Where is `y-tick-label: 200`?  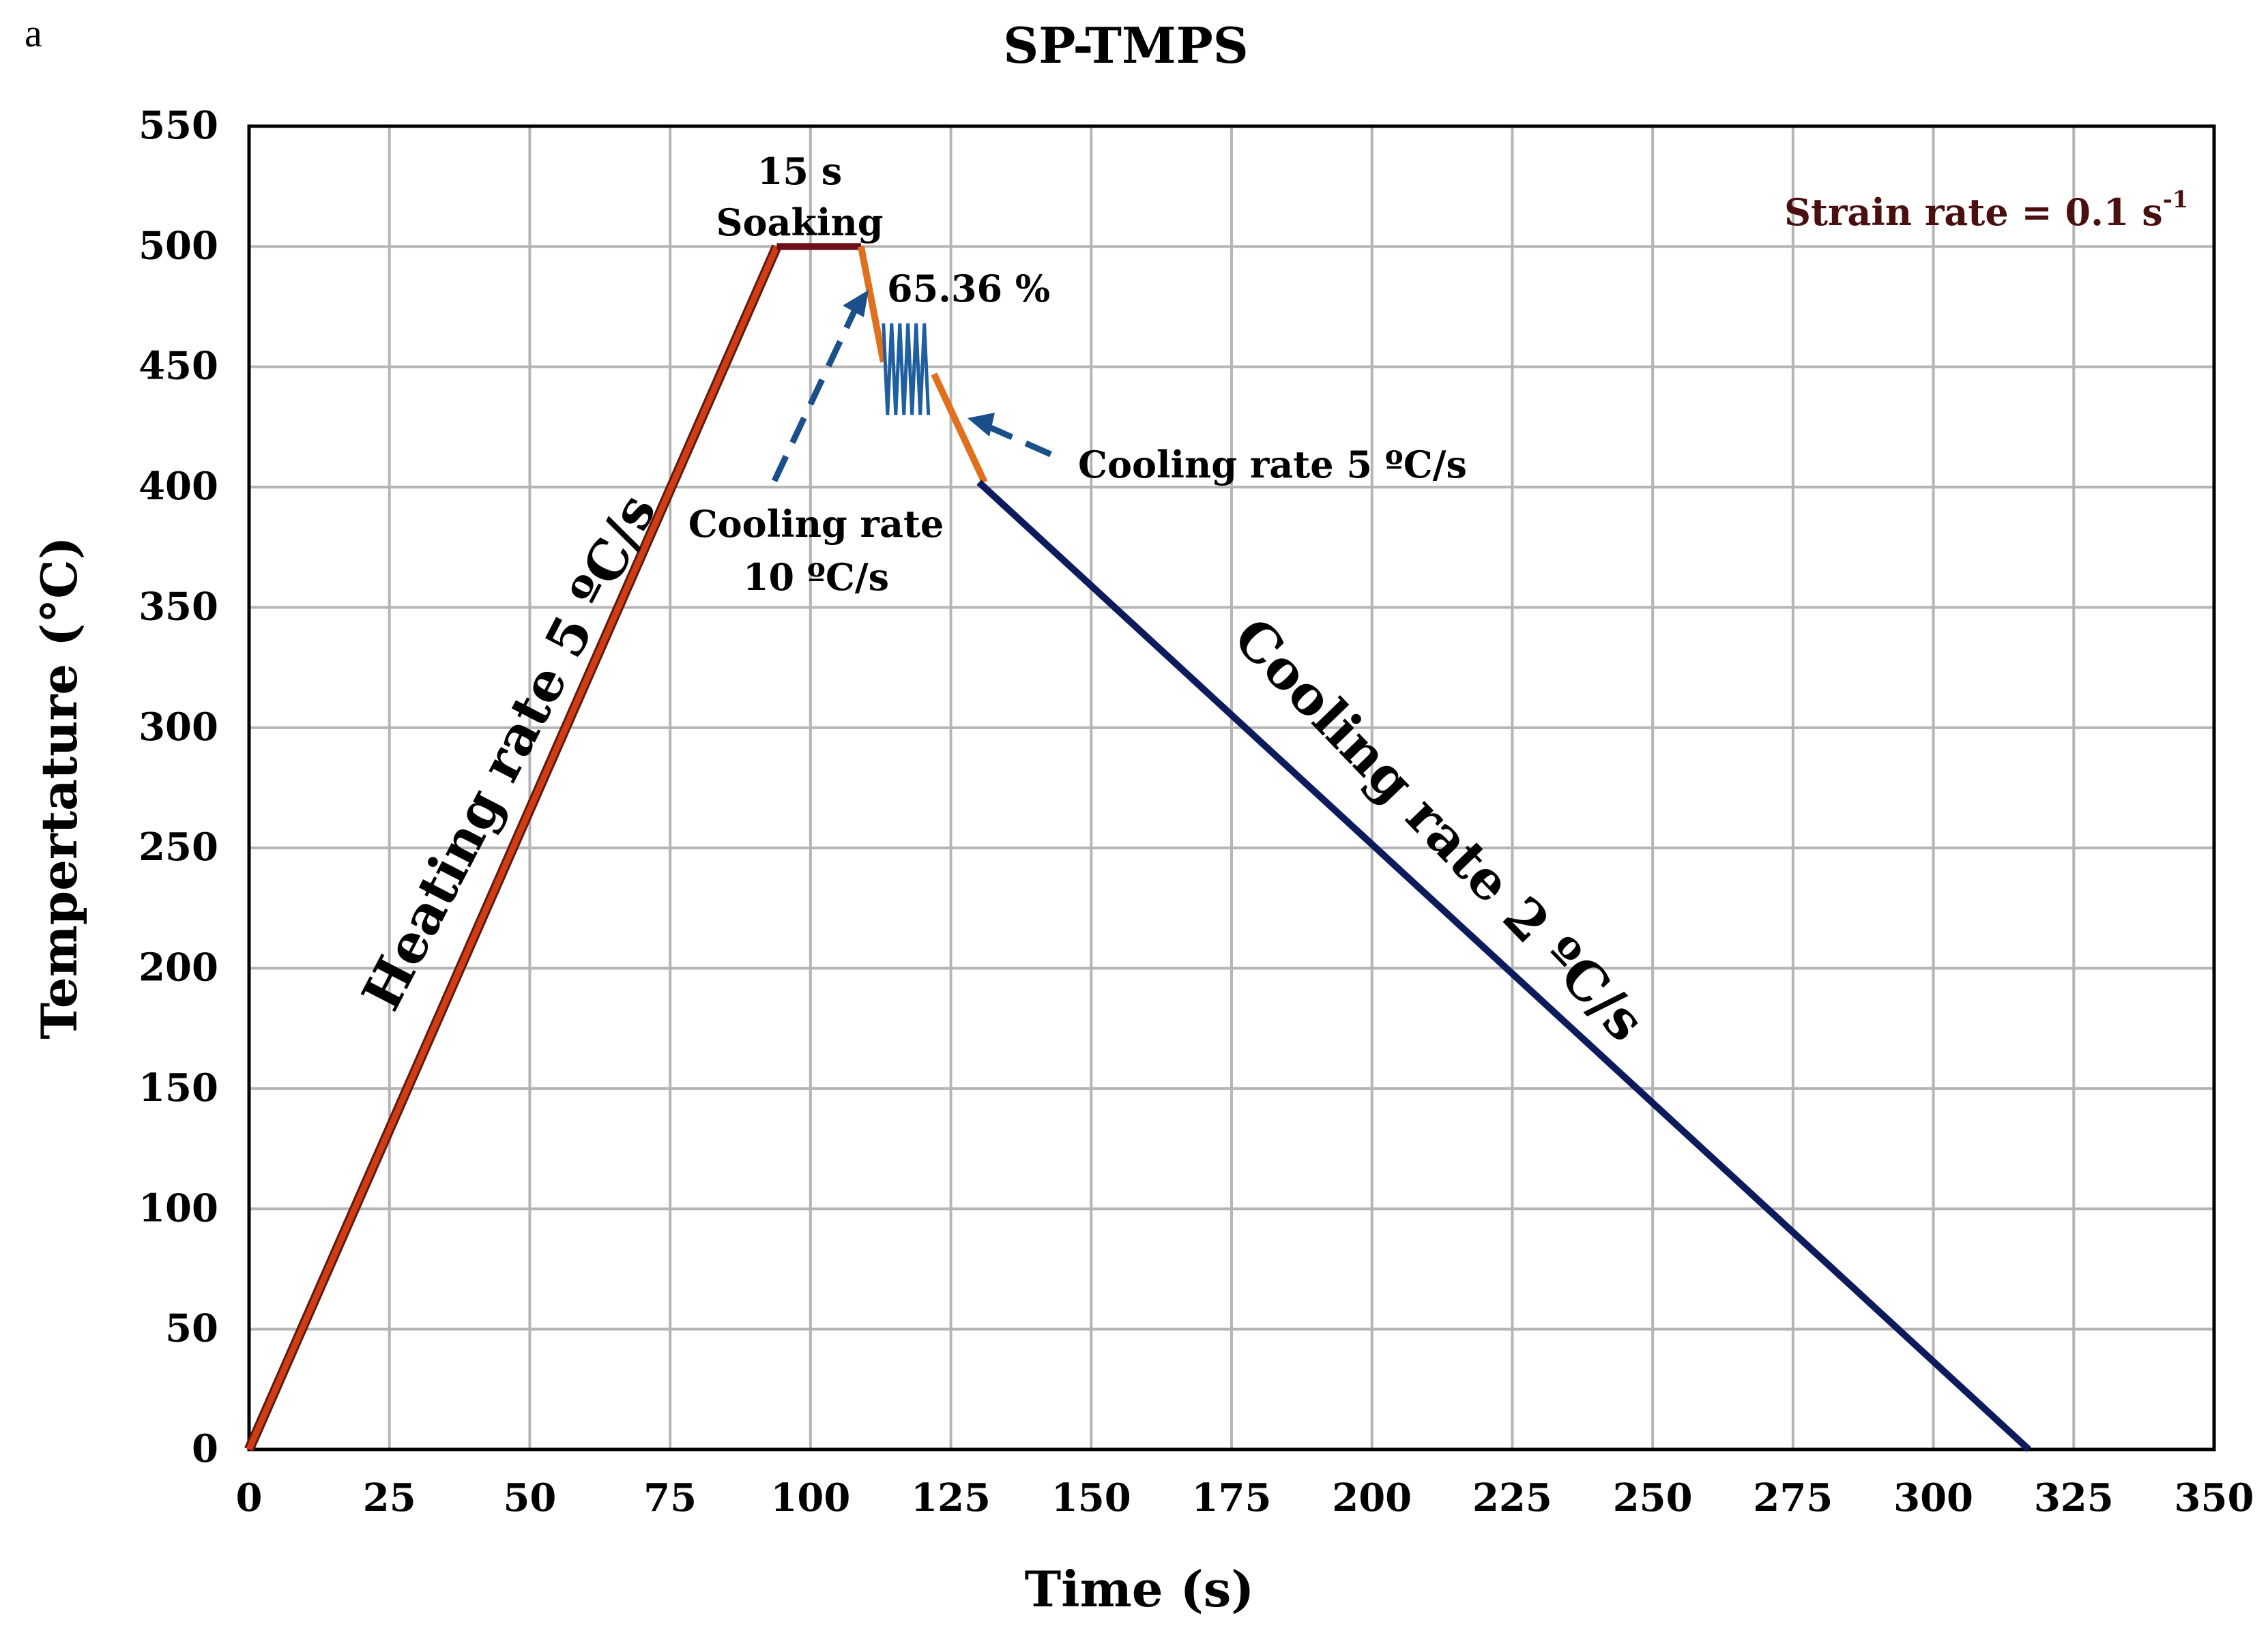
y-tick-label: 200 is located at coordinates (178, 967).